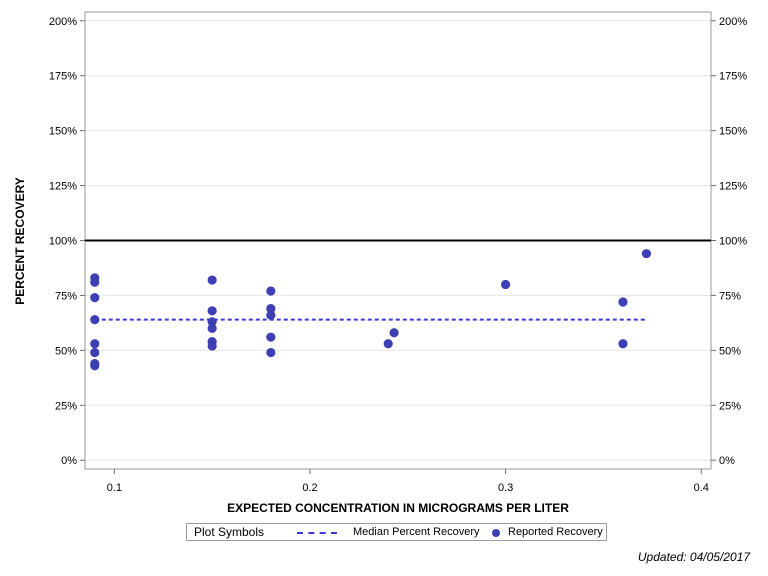  What do you see at coordinates (730, 406) in the screenshot?
I see `y-tick-label-right: 25%` at bounding box center [730, 406].